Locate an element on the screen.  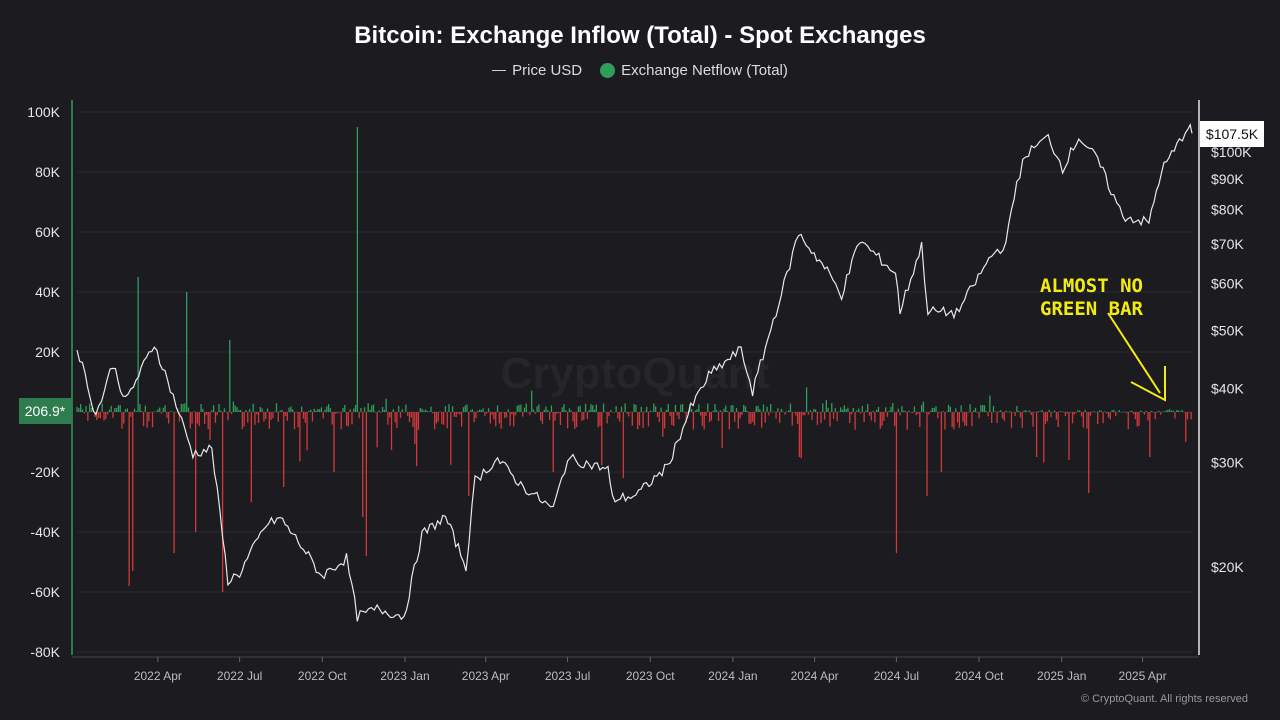
legend: Price USD Exchange Netflow (Total) is located at coordinates (640, 70).